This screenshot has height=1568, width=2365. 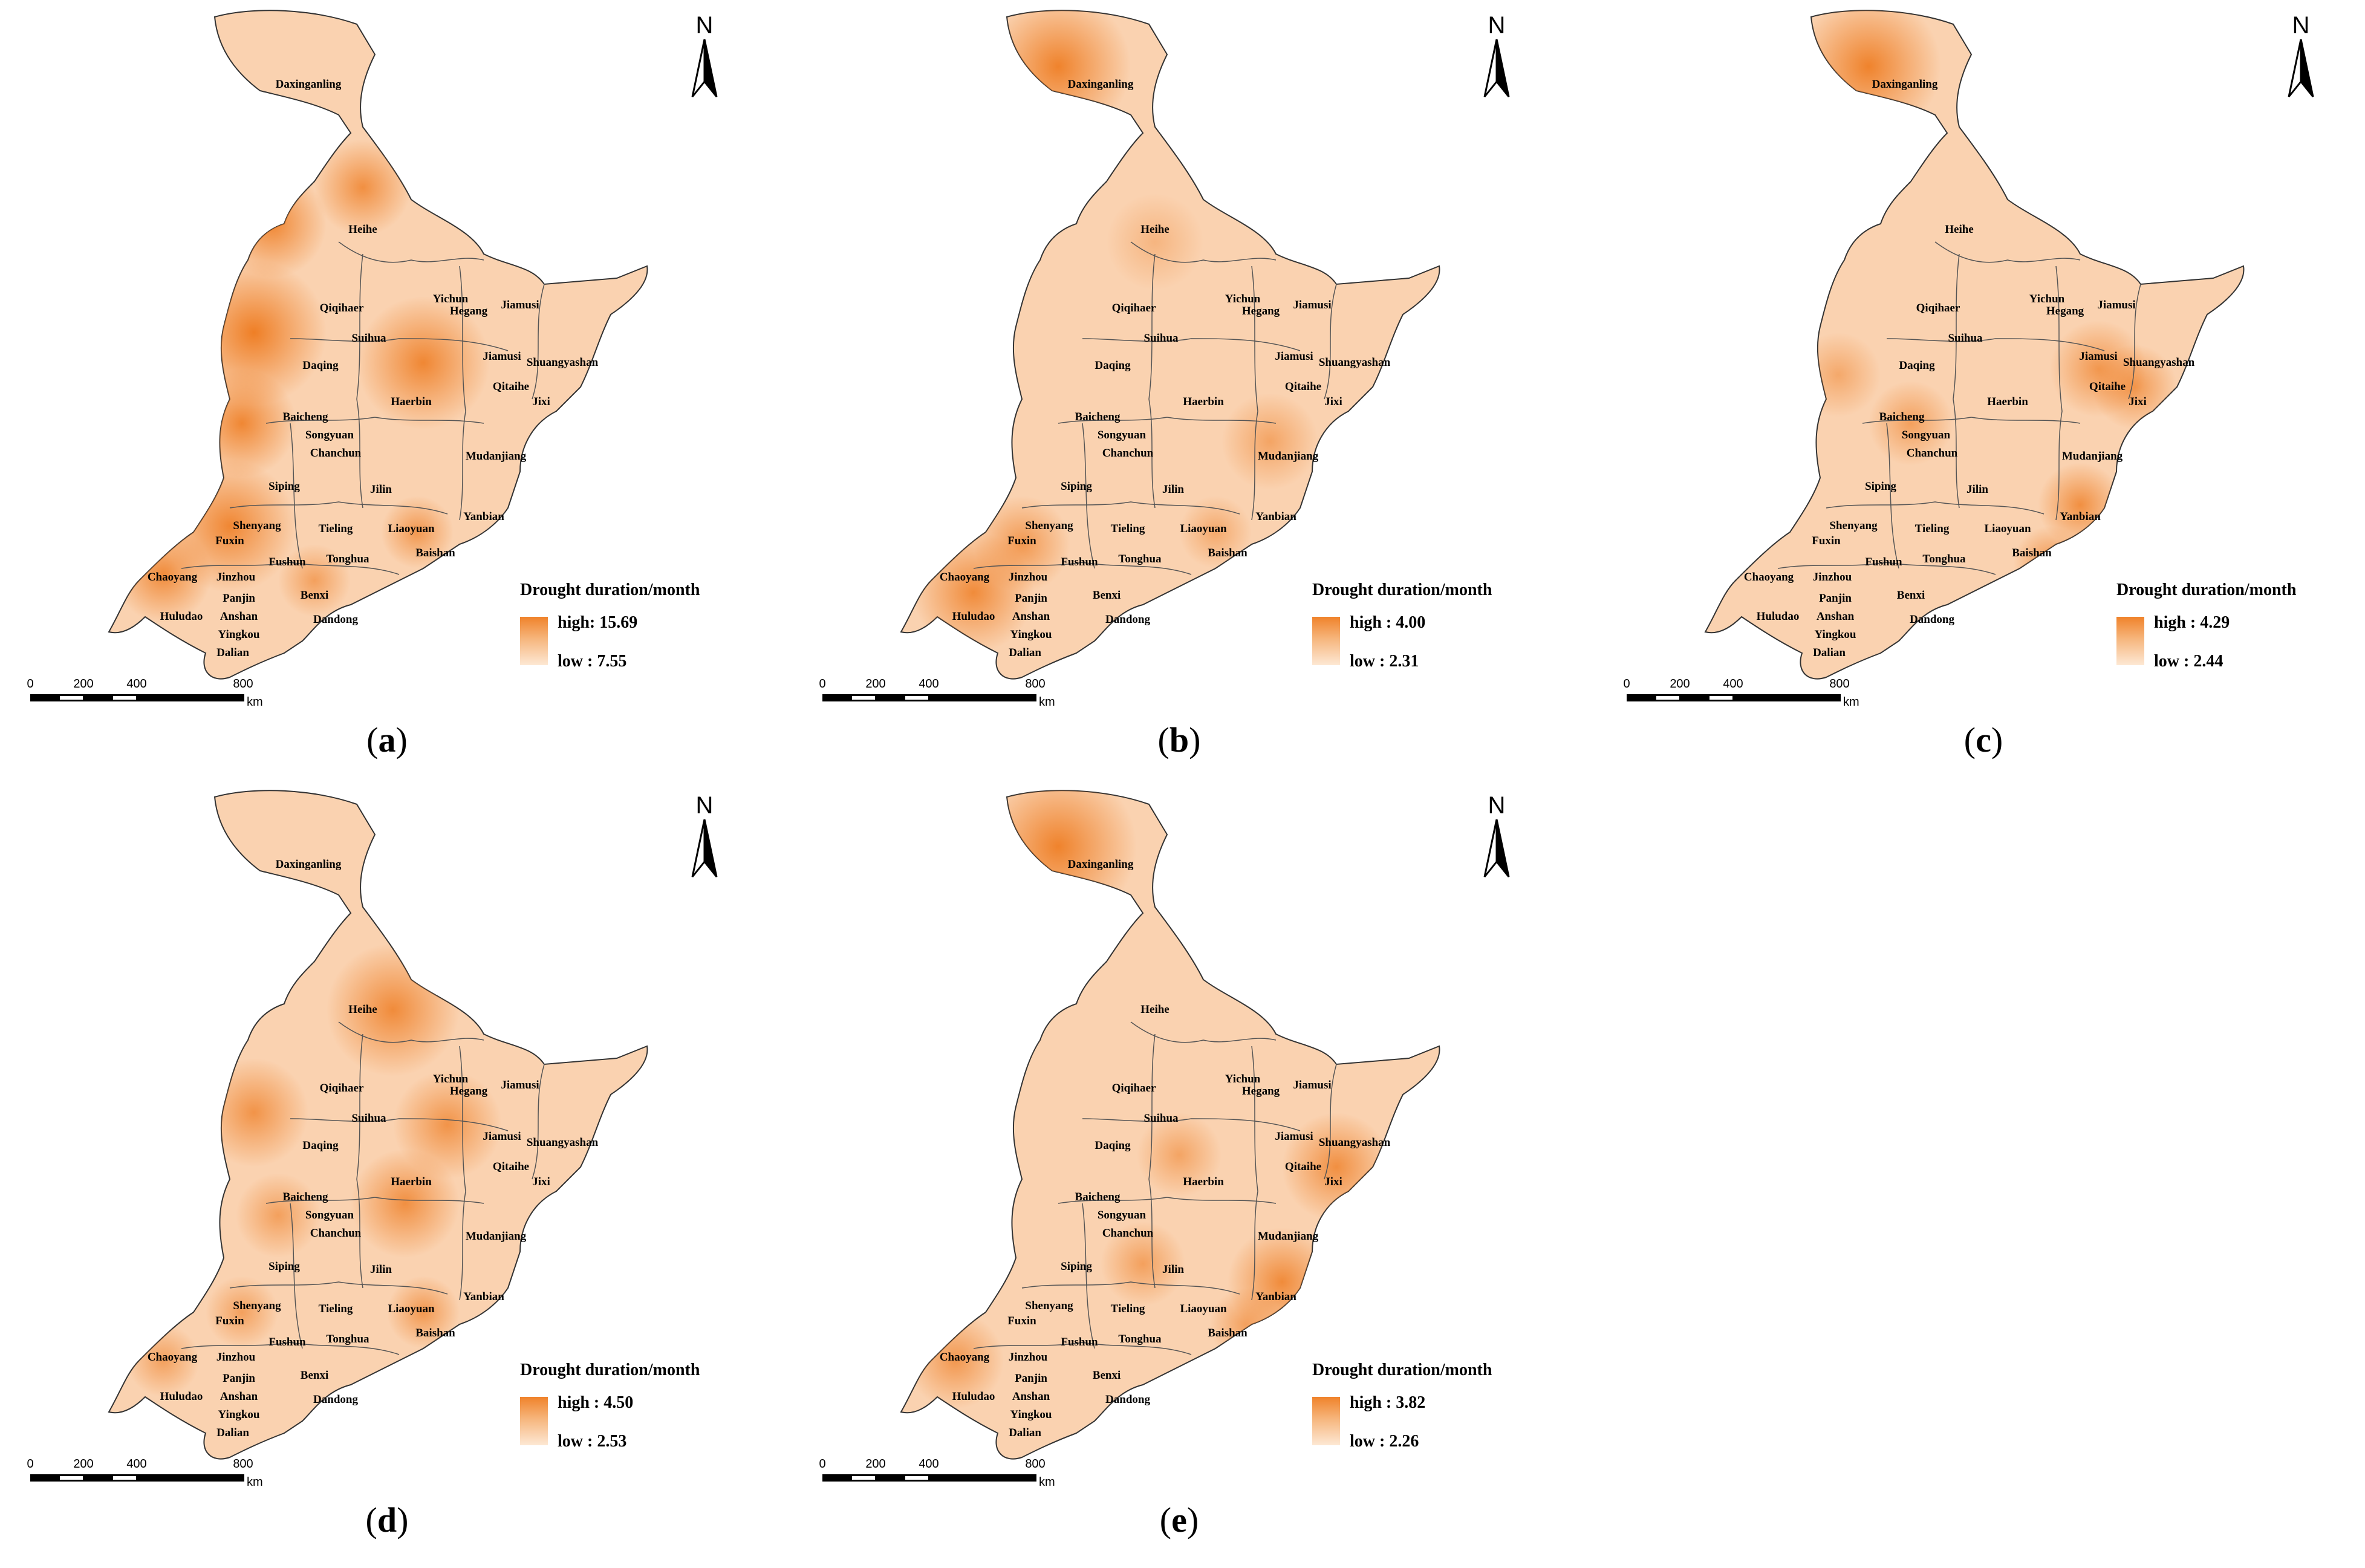 I want to click on legend-high: high: 15.69, so click(x=598, y=622).